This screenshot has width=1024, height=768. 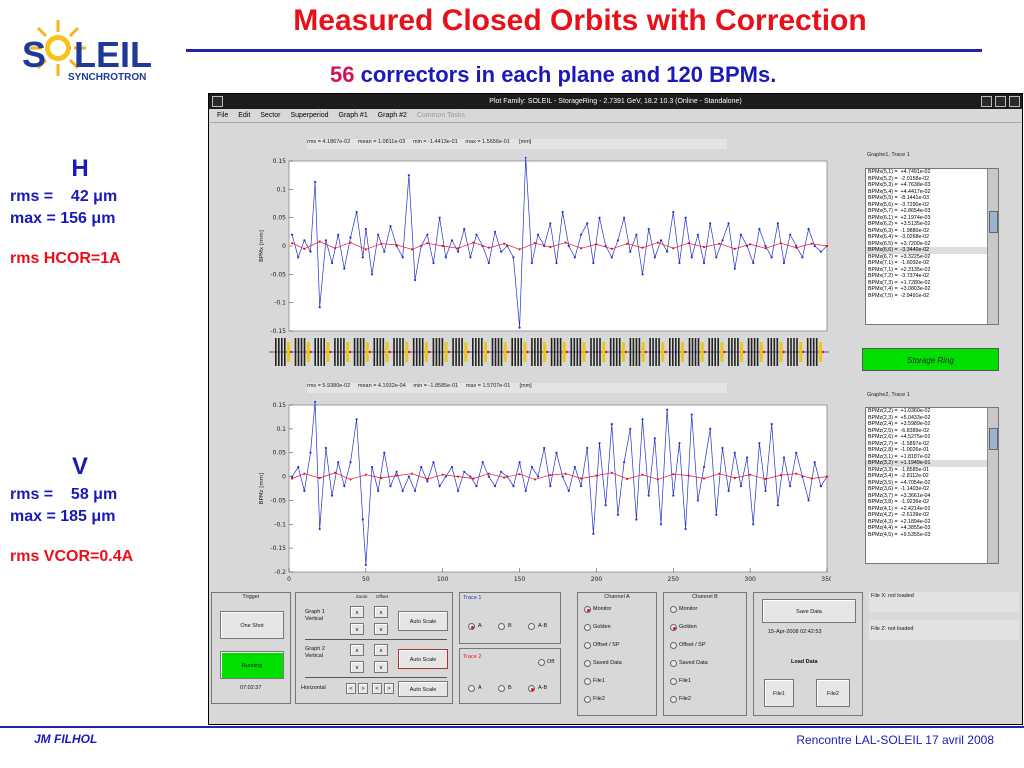 What do you see at coordinates (423, 659) in the screenshot?
I see `graph2-auto-scale-button: Auto Scale` at bounding box center [423, 659].